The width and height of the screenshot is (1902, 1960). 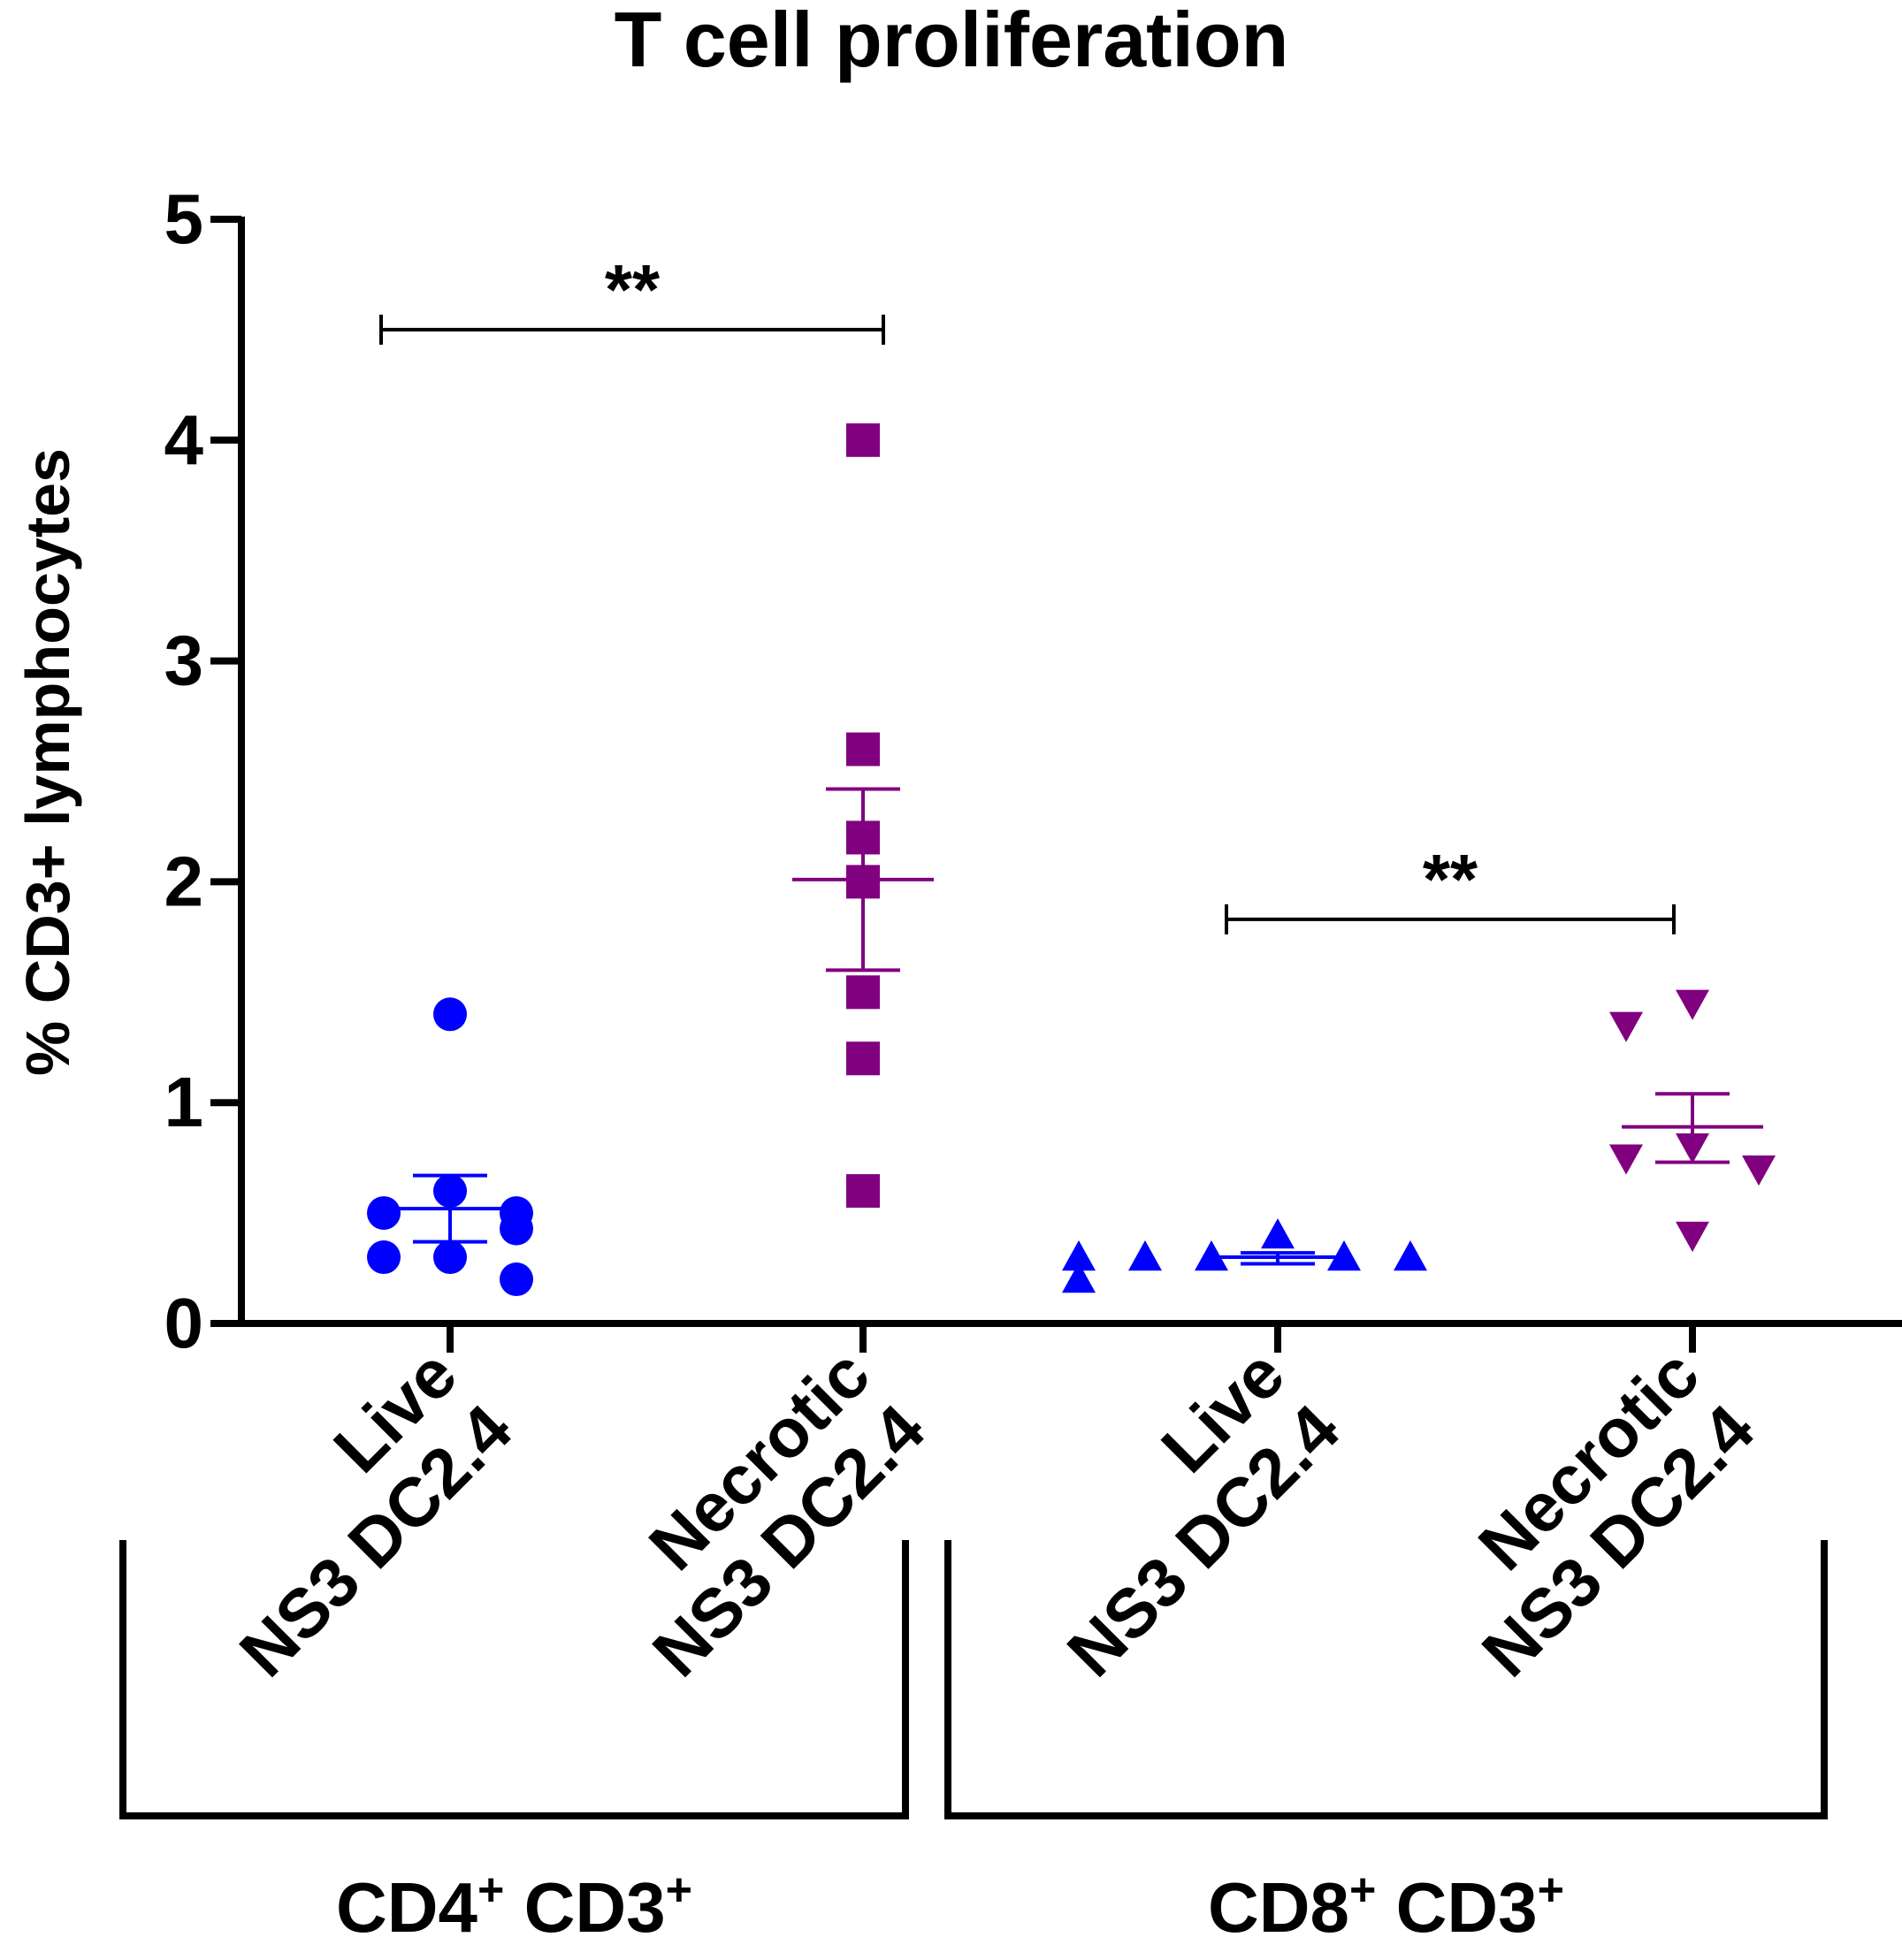 I want to click on y-tick-label-3: 3, so click(x=184, y=661).